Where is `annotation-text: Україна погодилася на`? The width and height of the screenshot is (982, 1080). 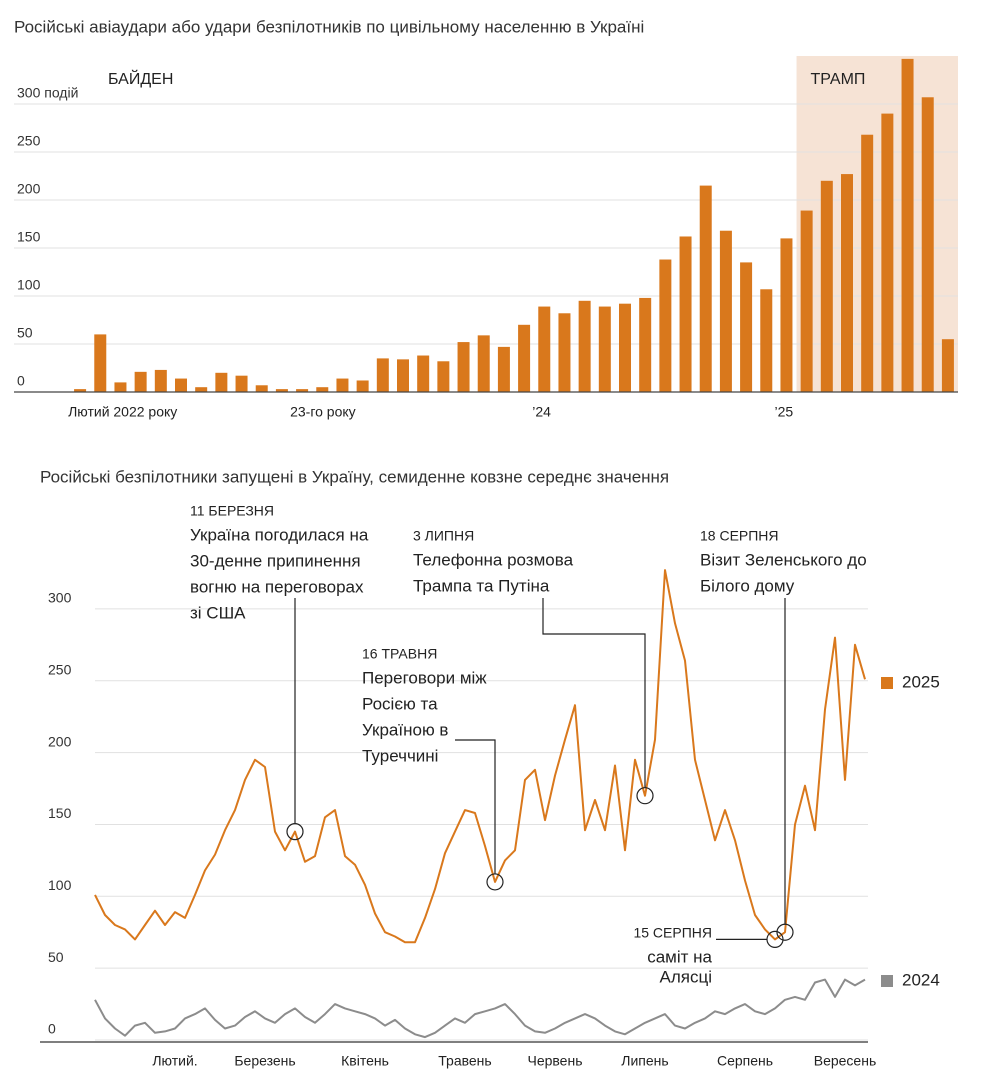 annotation-text: Україна погодилася на is located at coordinates (279, 534).